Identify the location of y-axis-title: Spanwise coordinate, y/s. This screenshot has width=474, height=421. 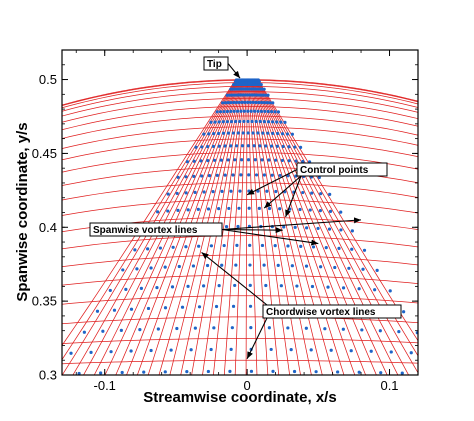
(22, 211).